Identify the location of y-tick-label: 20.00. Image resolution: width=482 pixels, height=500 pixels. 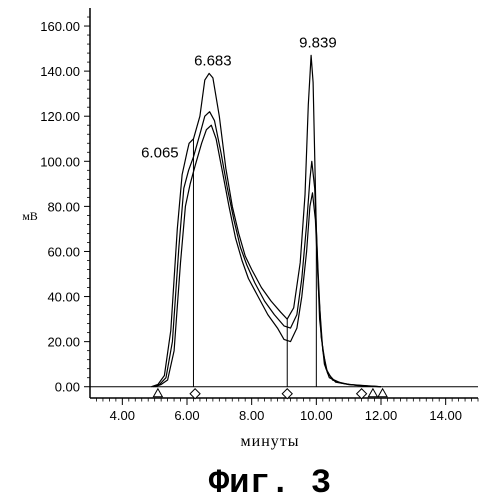
(63, 342).